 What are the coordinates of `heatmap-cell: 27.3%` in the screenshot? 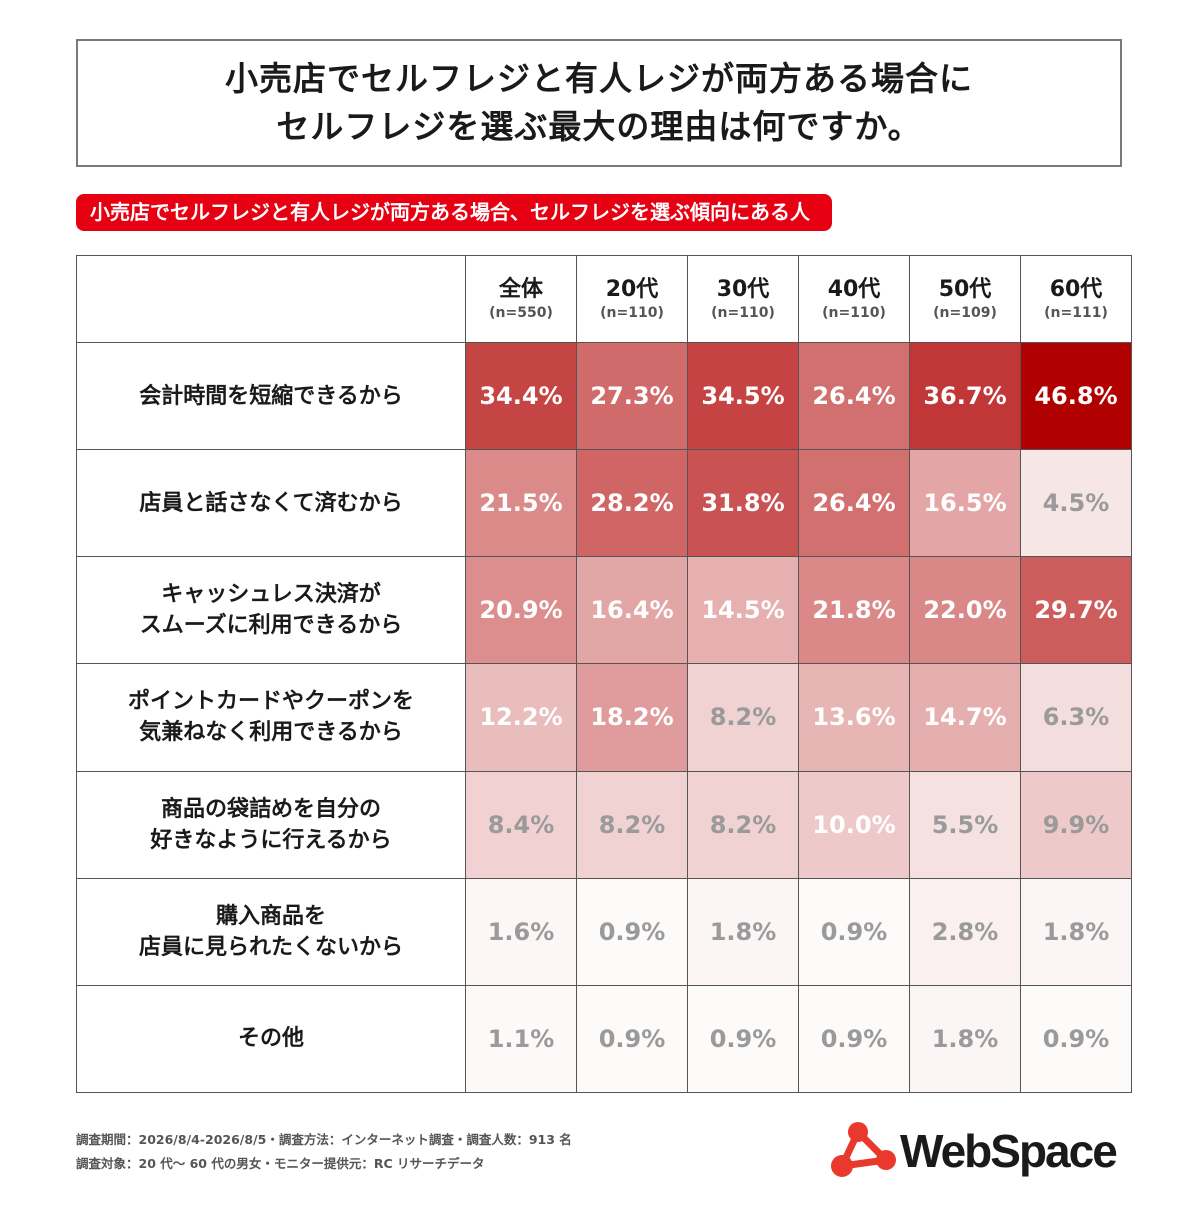 It's located at (632, 396).